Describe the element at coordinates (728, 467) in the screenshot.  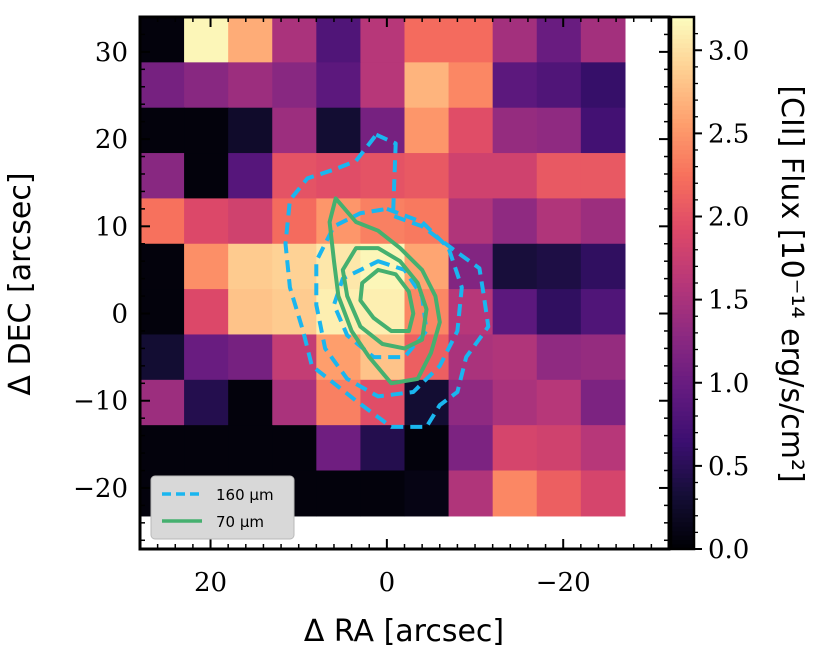
I see `colorbar-tick-label: 0.5` at that location.